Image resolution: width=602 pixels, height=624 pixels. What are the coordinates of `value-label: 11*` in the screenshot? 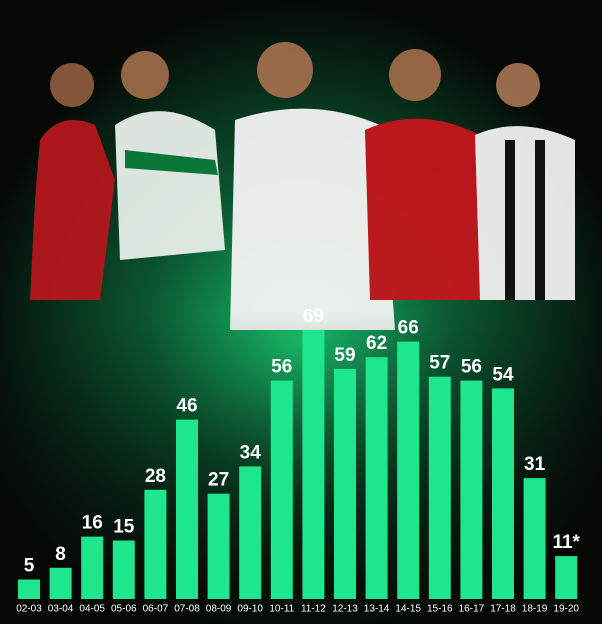 It's located at (566, 542).